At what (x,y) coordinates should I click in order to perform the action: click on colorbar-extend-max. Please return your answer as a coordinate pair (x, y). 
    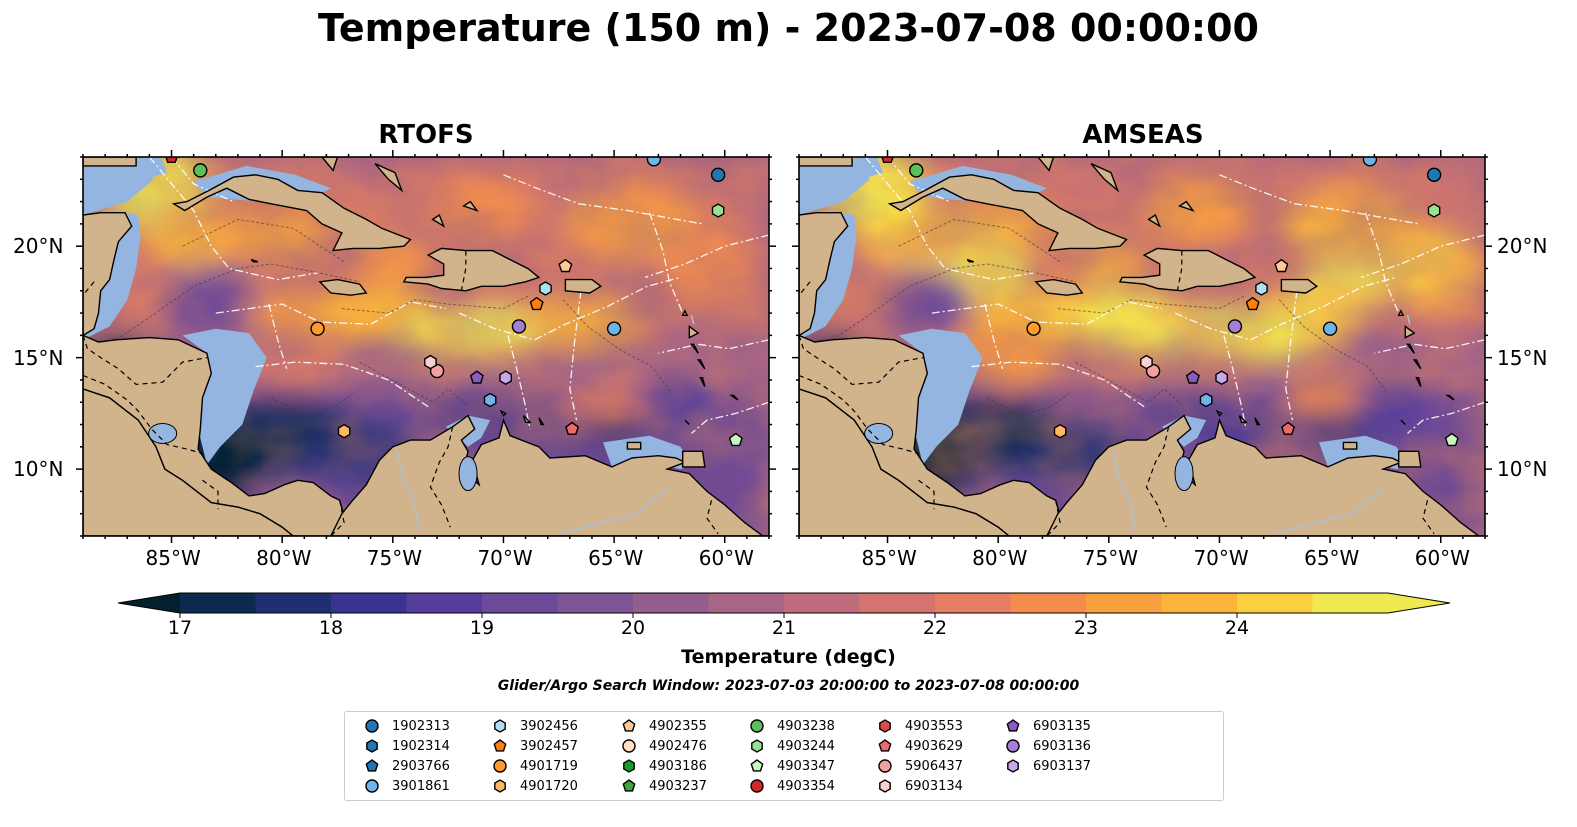
    Looking at the image, I should click on (1419, 603).